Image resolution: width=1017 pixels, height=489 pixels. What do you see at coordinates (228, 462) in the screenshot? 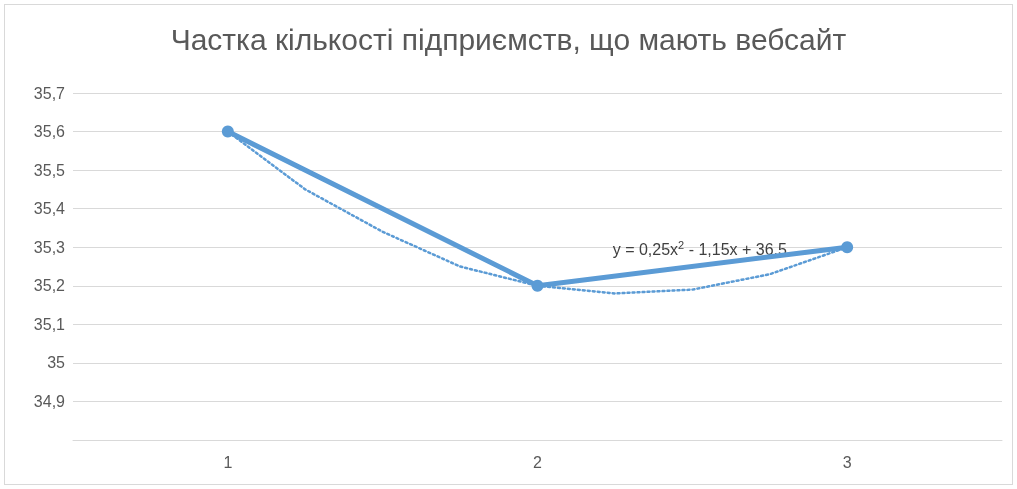
I see `x-tick-label: 1` at bounding box center [228, 462].